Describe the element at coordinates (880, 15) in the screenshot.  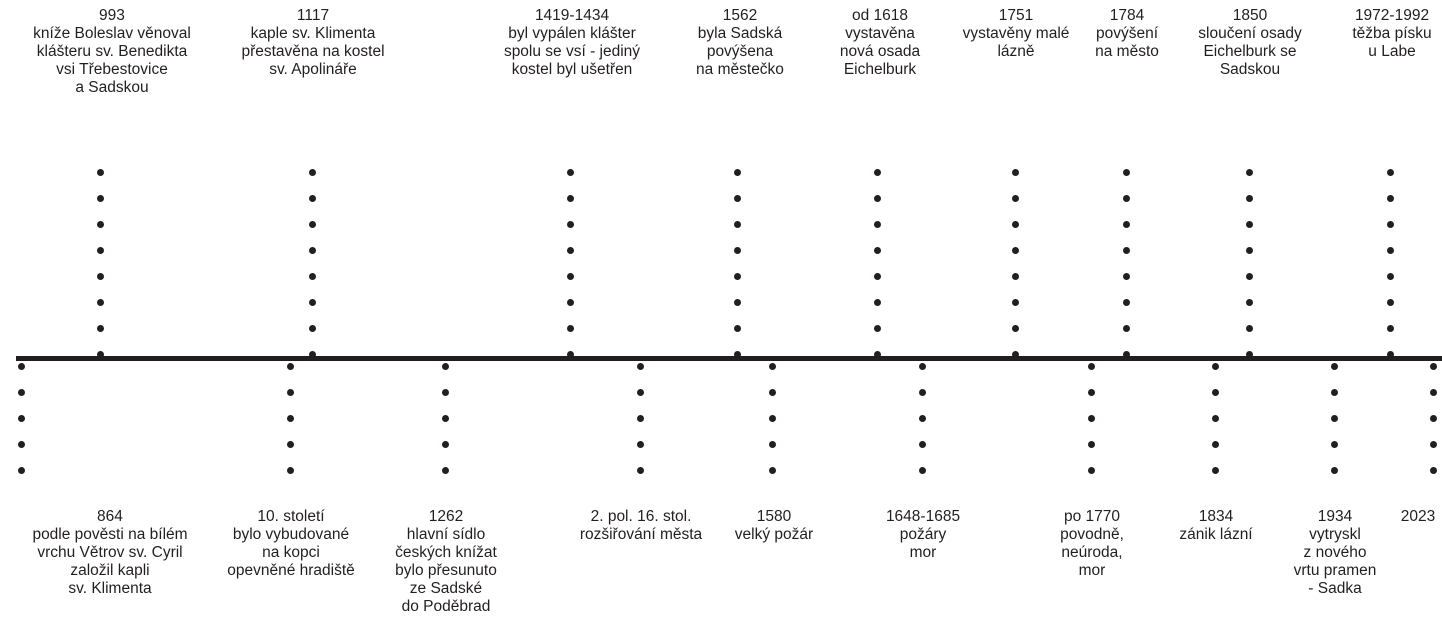
I see `event-year: od 1618` at that location.